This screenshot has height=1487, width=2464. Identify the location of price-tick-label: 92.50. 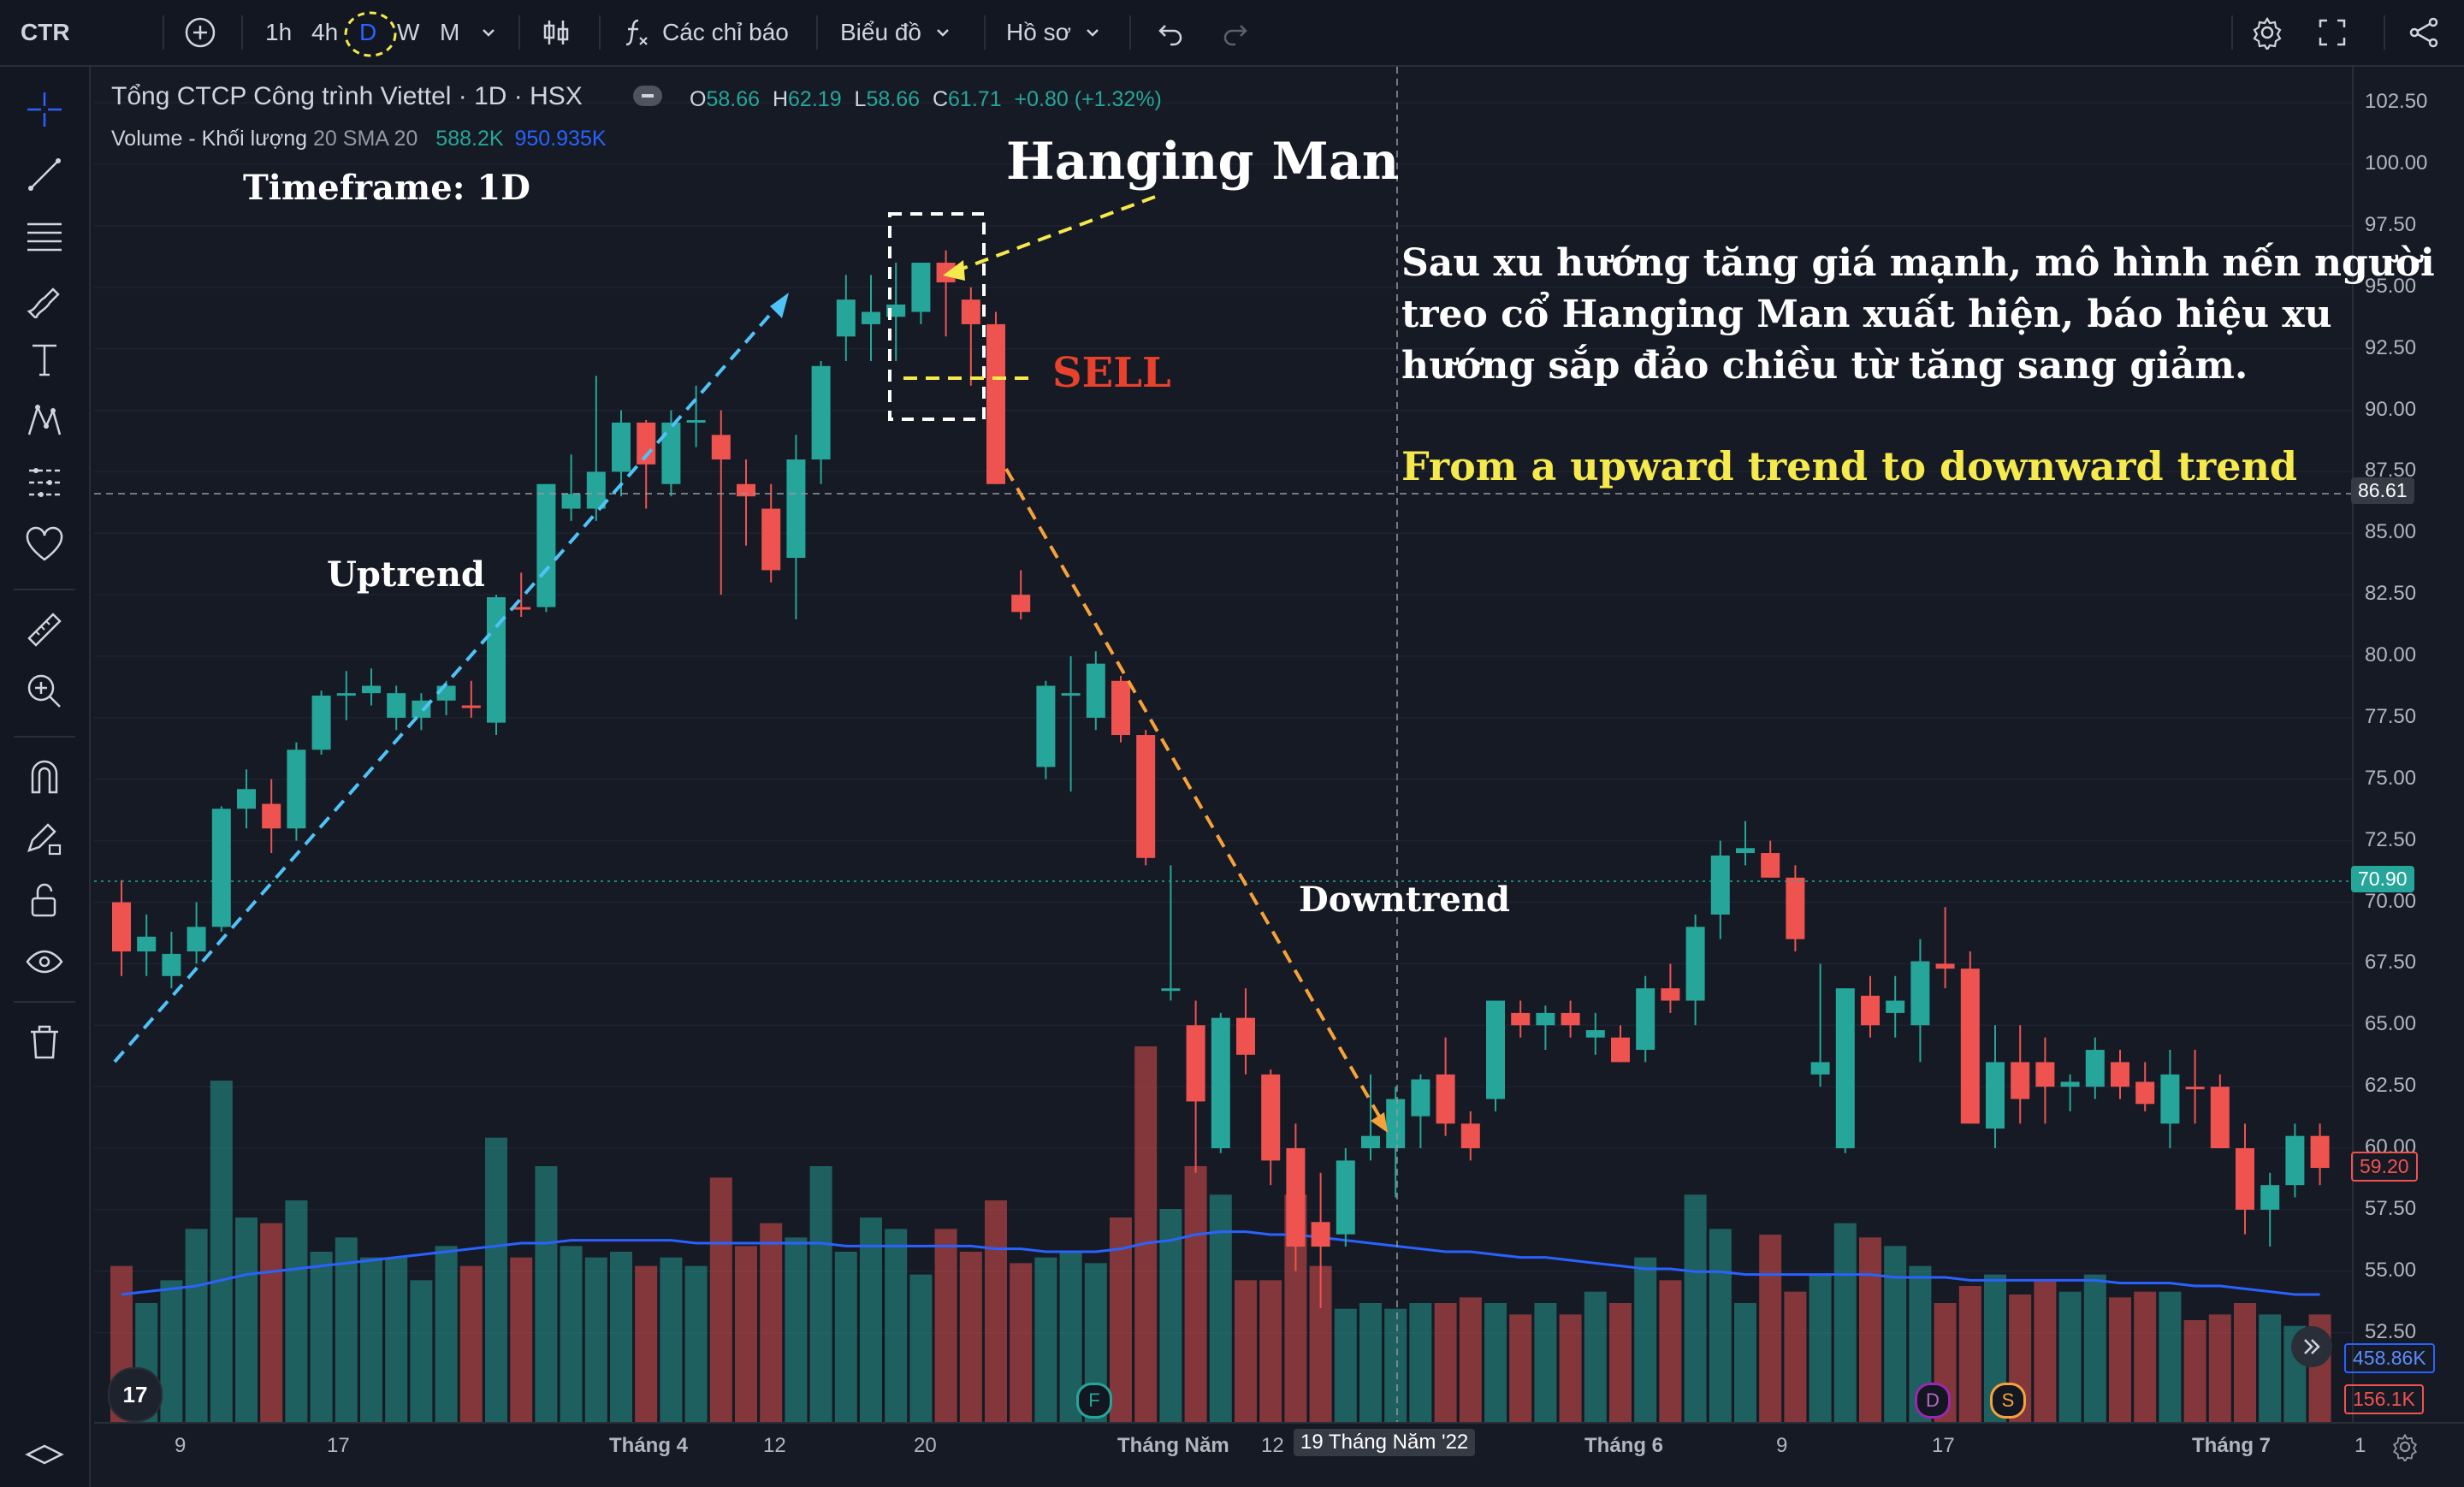
(2391, 347).